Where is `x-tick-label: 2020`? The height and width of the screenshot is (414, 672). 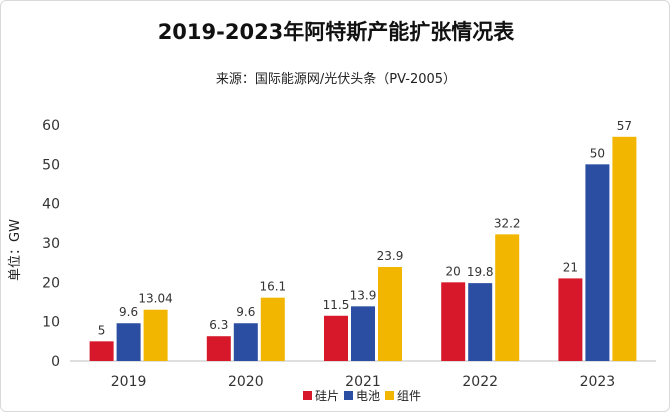 x-tick-label: 2020 is located at coordinates (246, 382).